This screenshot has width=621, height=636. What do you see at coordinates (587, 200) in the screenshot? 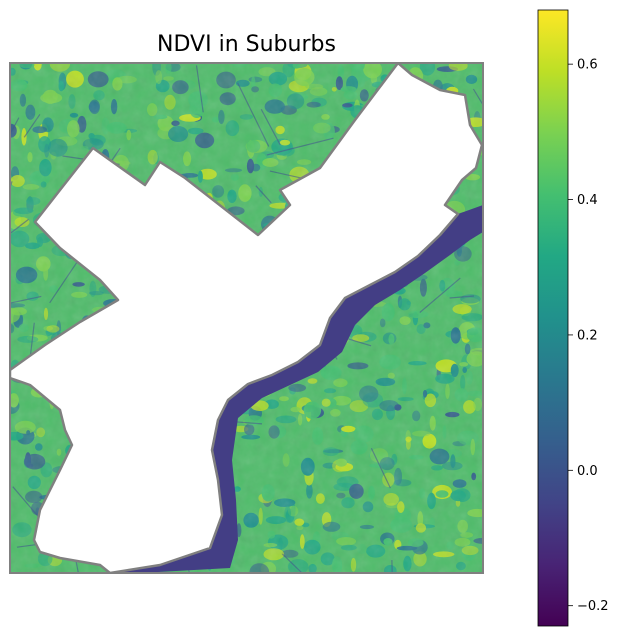
I see `colorbar-tick-label: 0.4` at bounding box center [587, 200].